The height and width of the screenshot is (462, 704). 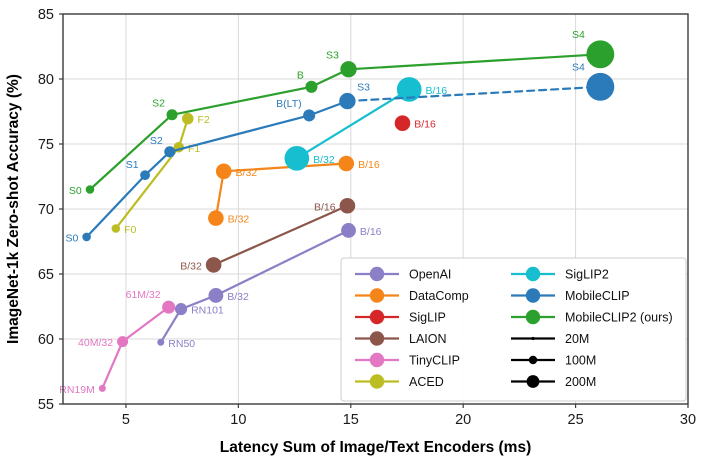 I want to click on y-tick-label: 70, so click(x=46, y=210).